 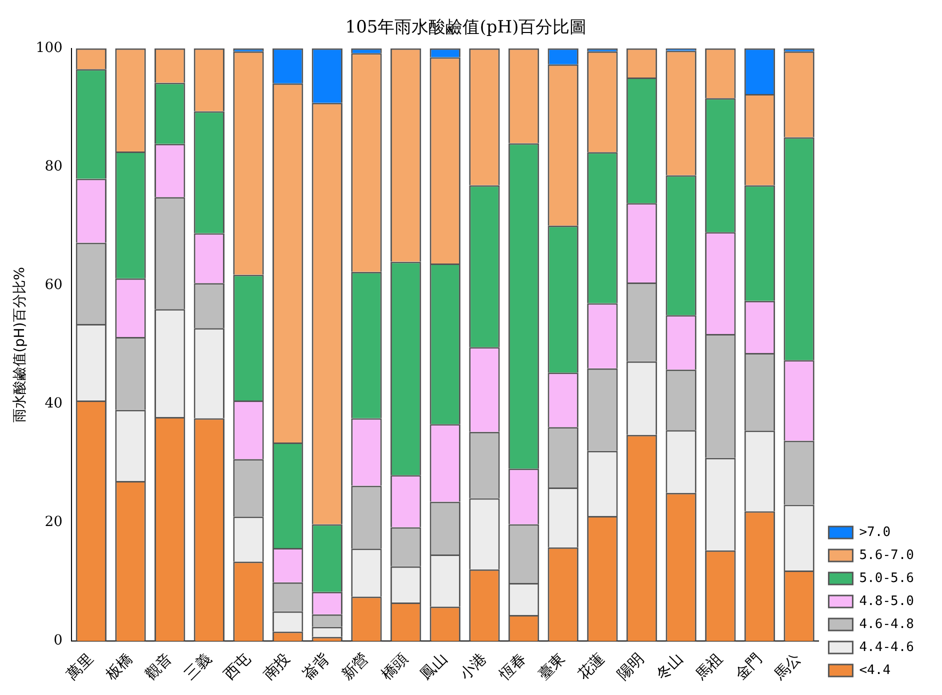 What do you see at coordinates (20, 344) in the screenshot?
I see `y-axis-title: 雨水酸鹼值(pH)百分比%` at bounding box center [20, 344].